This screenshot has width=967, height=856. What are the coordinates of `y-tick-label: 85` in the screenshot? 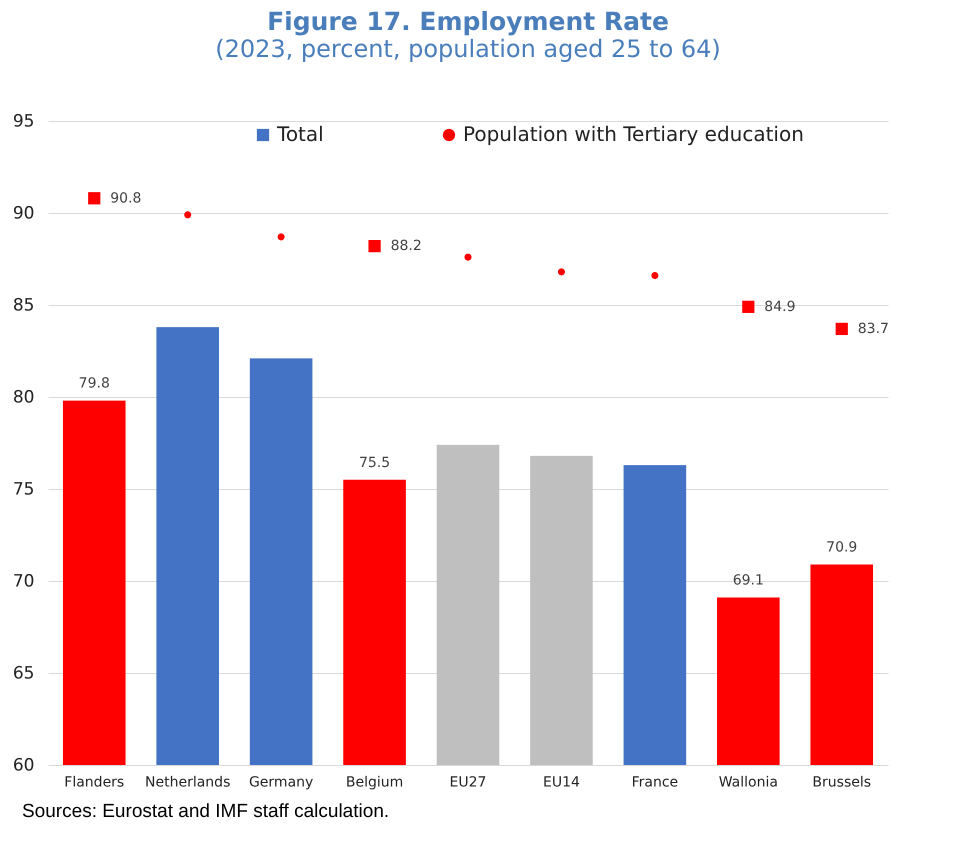 It's located at (23, 306).